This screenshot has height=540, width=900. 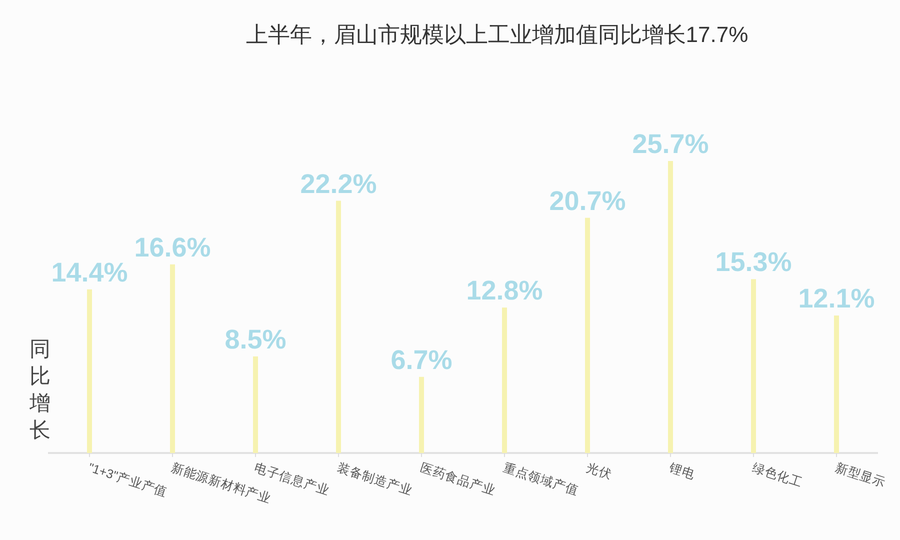 What do you see at coordinates (599, 471) in the screenshot?
I see `x-tick-label: 光伏` at bounding box center [599, 471].